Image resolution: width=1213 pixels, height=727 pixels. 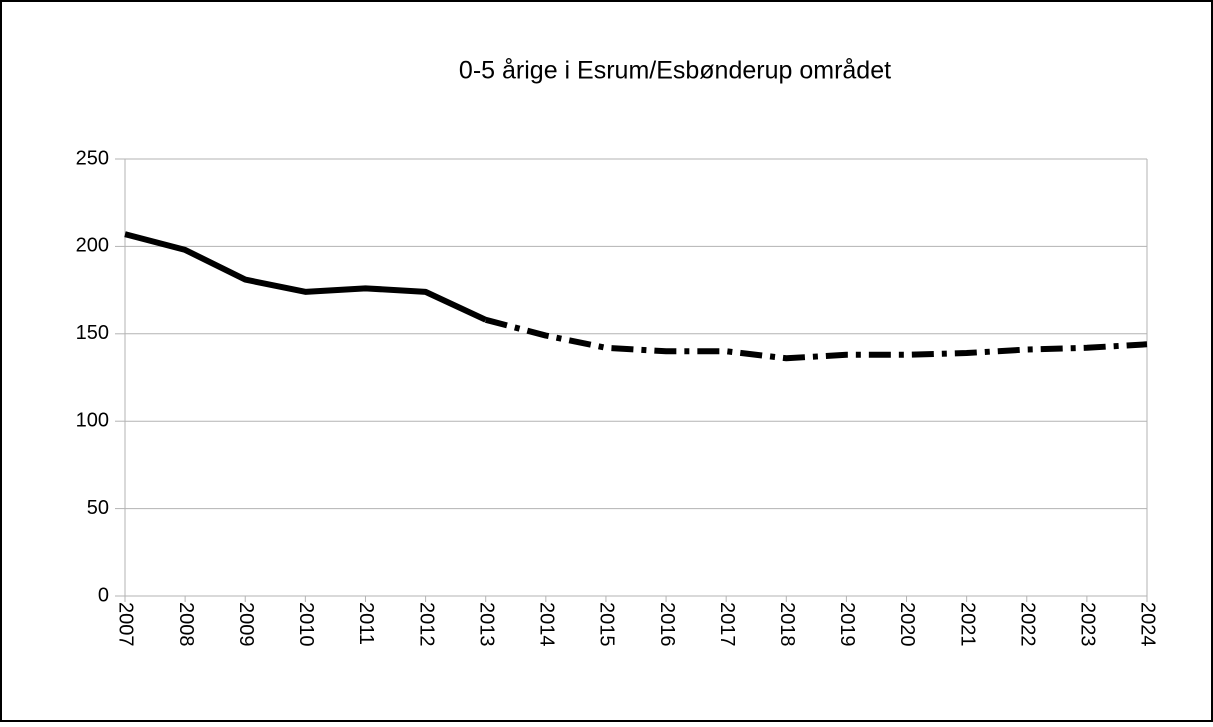 I want to click on x-tick-label: 2019, so click(x=847, y=624).